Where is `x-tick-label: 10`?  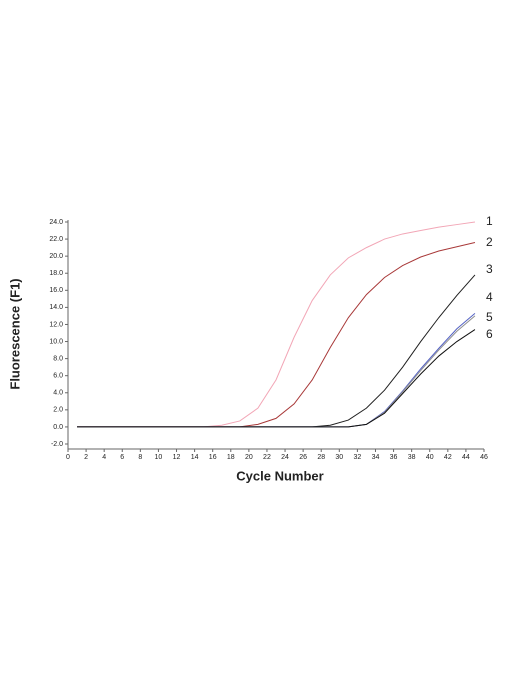
x-tick-label: 10 is located at coordinates (159, 457).